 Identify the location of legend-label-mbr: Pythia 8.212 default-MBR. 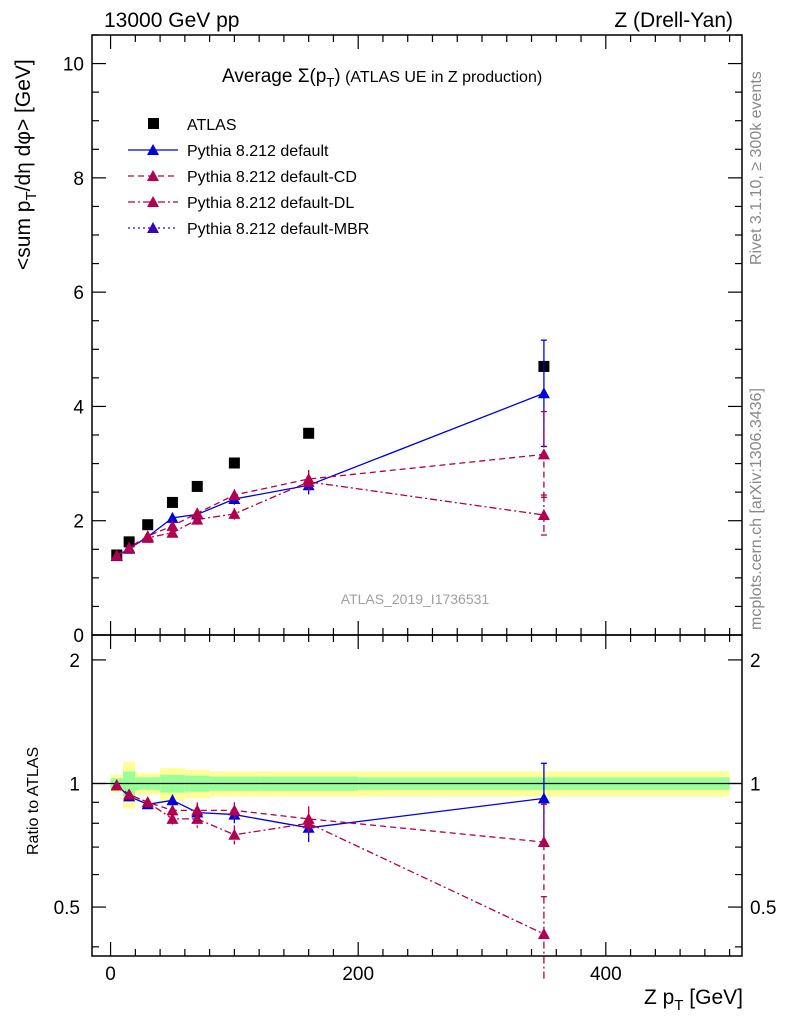
(278, 229).